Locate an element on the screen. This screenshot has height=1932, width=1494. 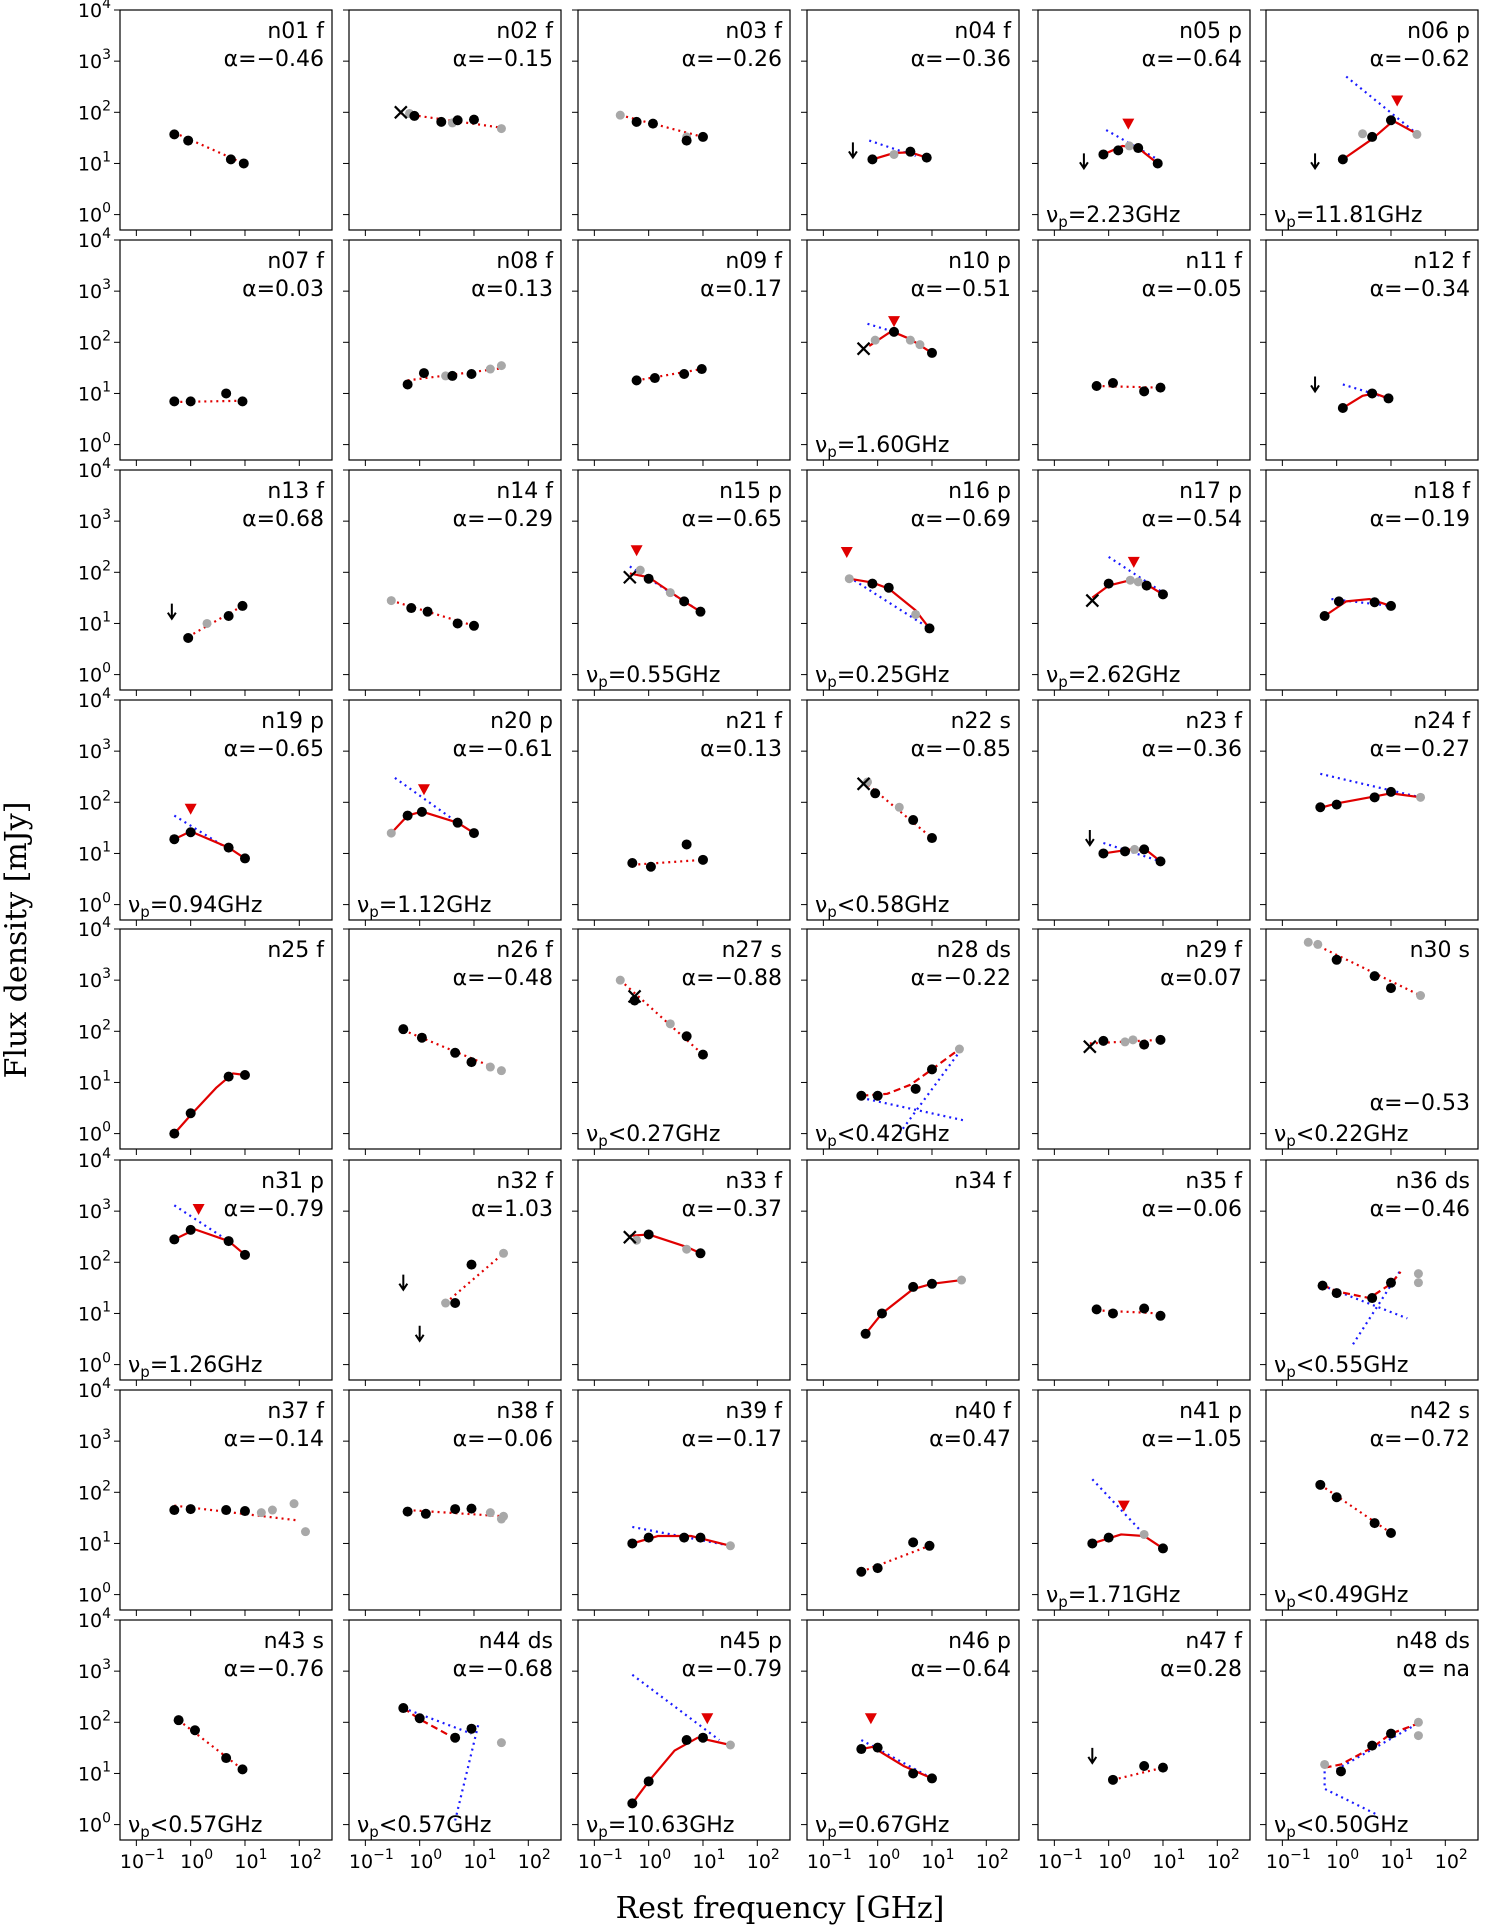
panel-label: n04 f is located at coordinates (983, 31).